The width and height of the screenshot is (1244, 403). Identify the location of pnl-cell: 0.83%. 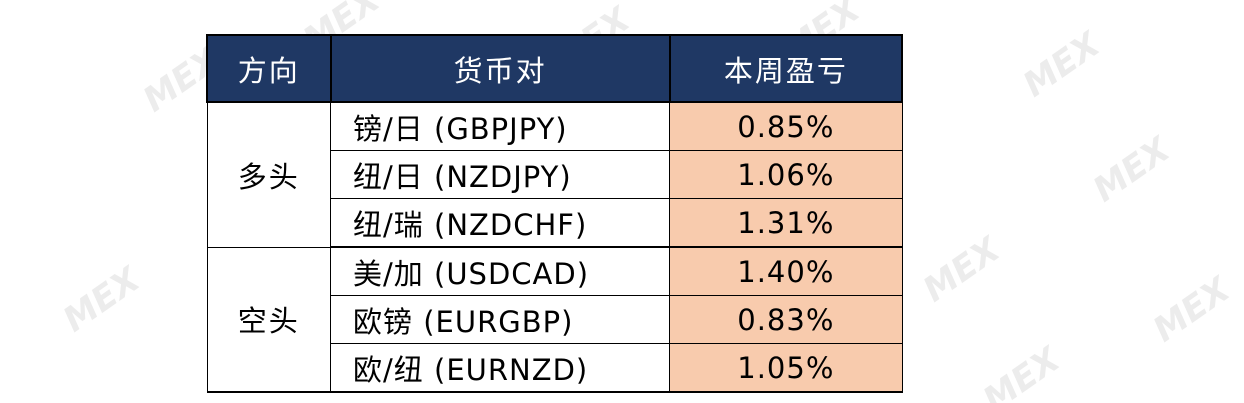
(786, 319).